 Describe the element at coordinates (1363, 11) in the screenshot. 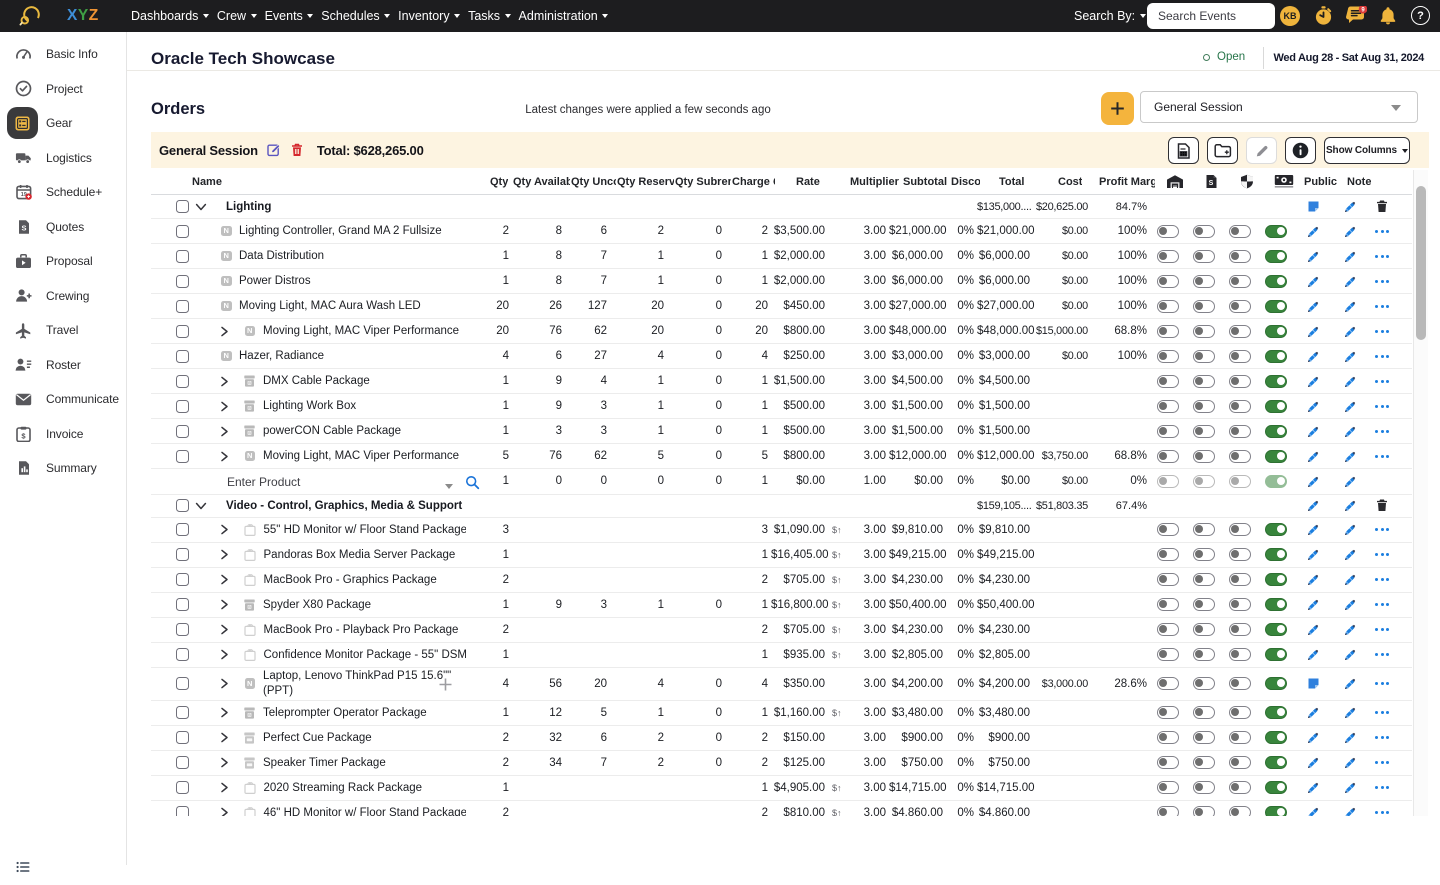

I see `svg-text: 9` at that location.